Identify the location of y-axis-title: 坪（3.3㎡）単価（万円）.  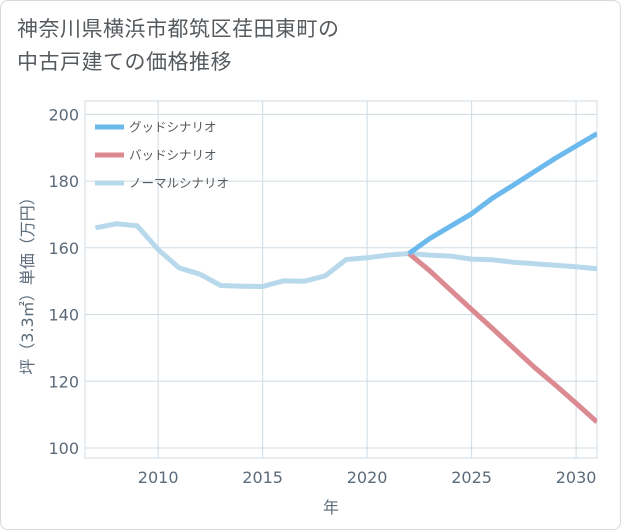
(27, 281).